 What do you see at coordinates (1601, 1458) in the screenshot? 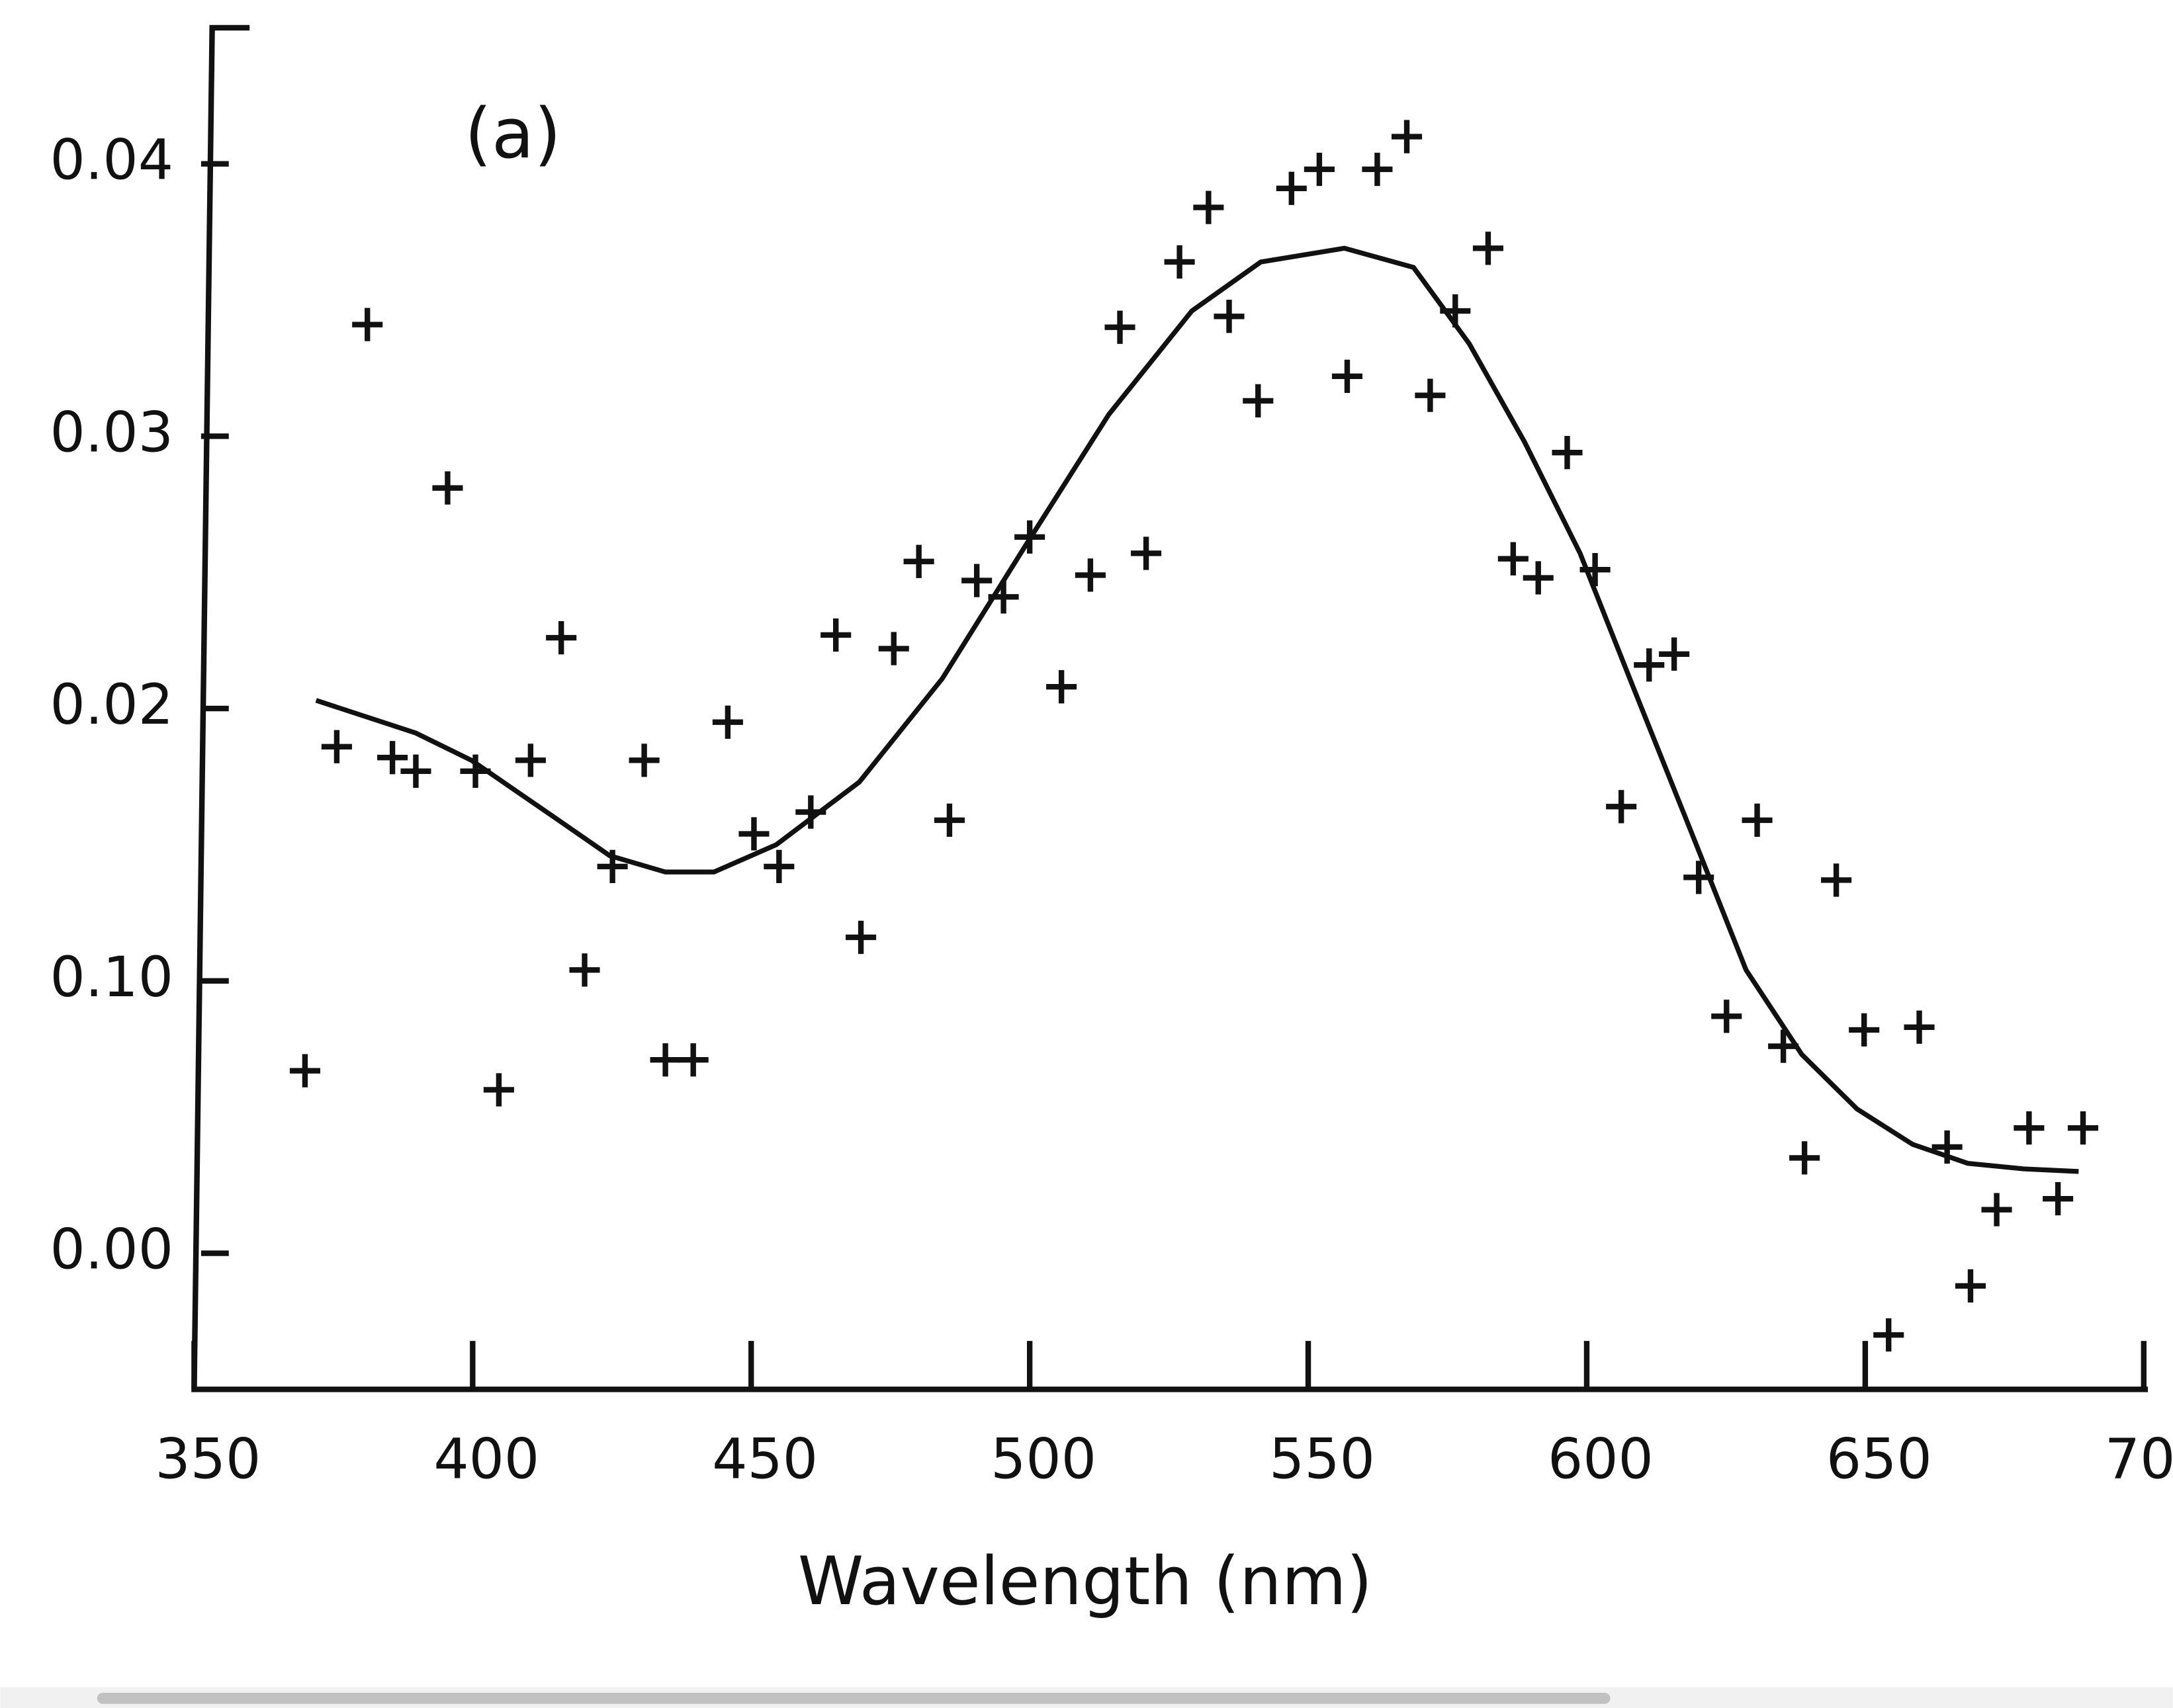
I see `x-tick-label: 600` at bounding box center [1601, 1458].